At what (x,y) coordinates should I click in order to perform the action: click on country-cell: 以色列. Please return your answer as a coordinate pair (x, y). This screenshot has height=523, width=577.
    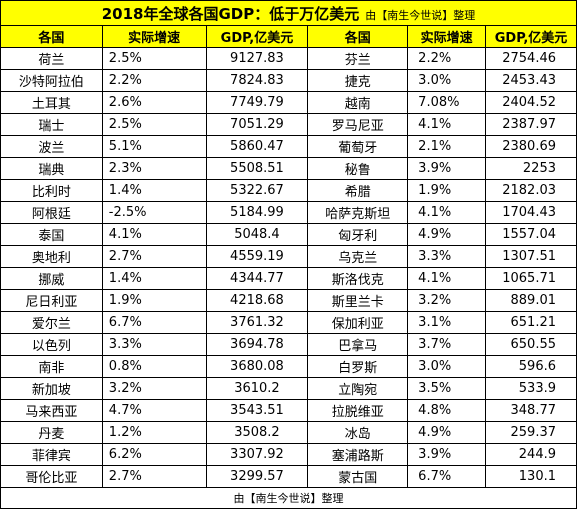
    Looking at the image, I should click on (51, 344).